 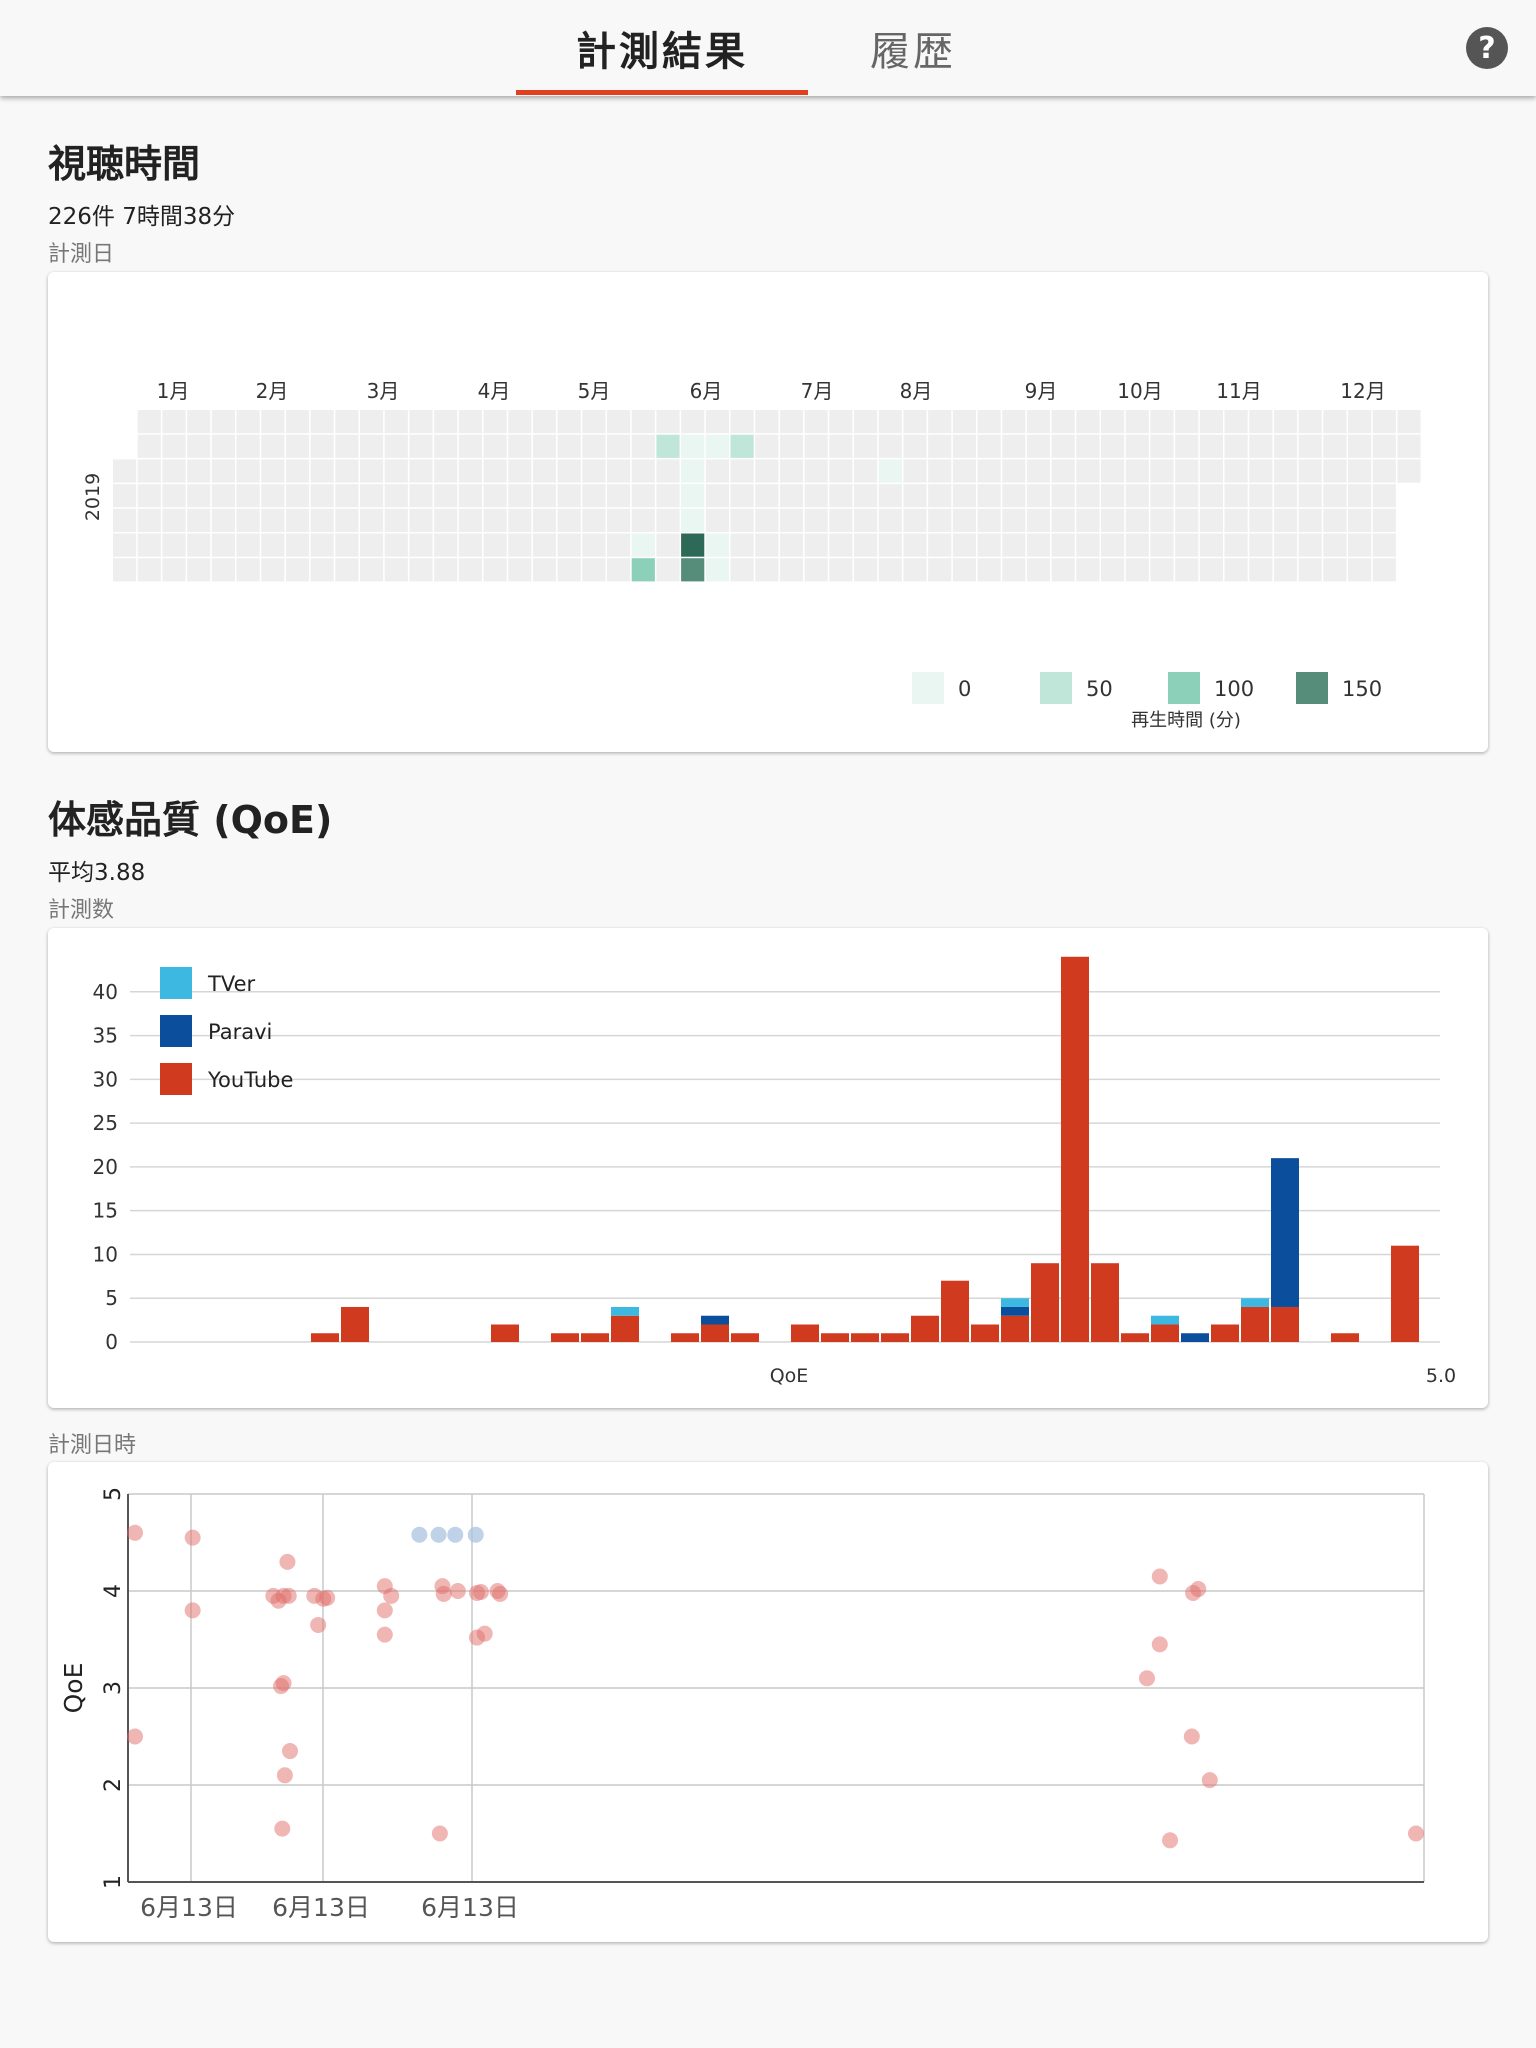 What do you see at coordinates (1362, 689) in the screenshot?
I see `heatmap-legend-label: 150` at bounding box center [1362, 689].